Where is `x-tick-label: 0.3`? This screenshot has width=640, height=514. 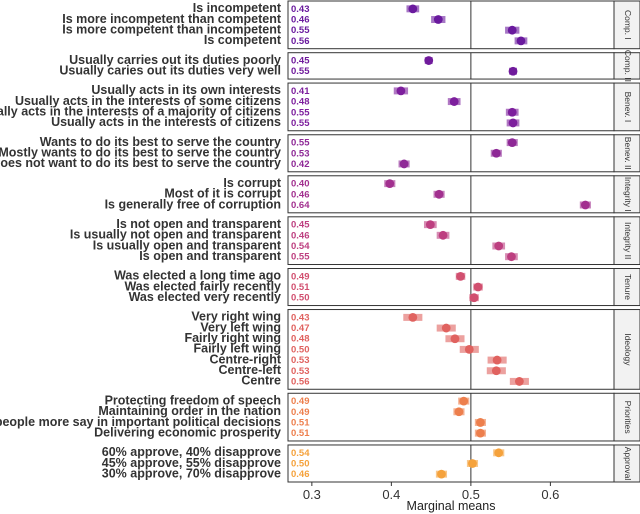 x-tick-label: 0.3 is located at coordinates (312, 494).